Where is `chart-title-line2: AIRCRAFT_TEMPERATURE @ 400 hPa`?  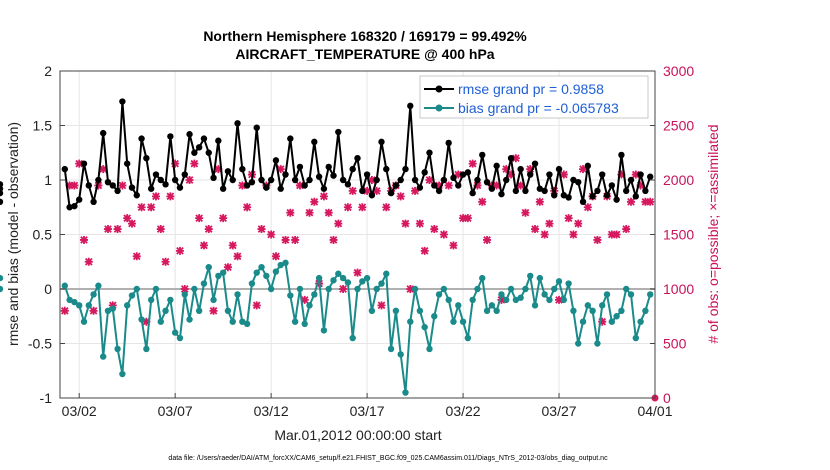 chart-title-line2: AIRCRAFT_TEMPERATURE @ 400 hPa is located at coordinates (364, 54).